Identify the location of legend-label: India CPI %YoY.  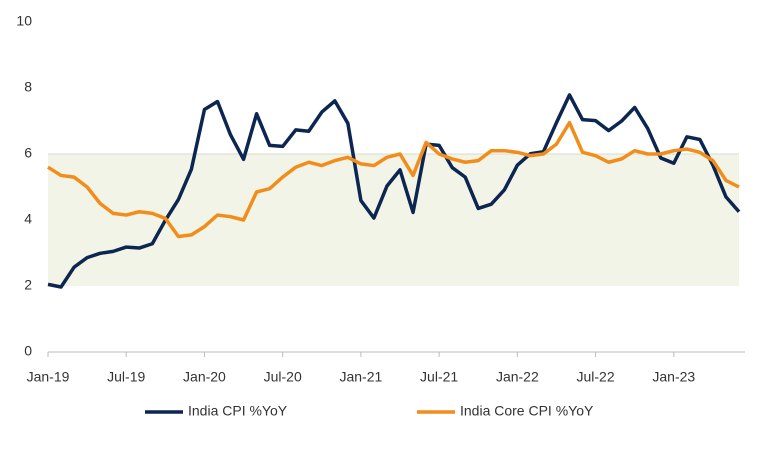
(238, 411).